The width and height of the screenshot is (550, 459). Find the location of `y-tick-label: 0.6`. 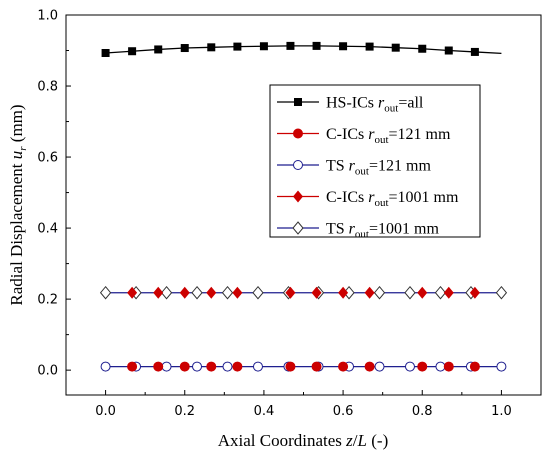

y-tick-label: 0.6 is located at coordinates (47, 158).